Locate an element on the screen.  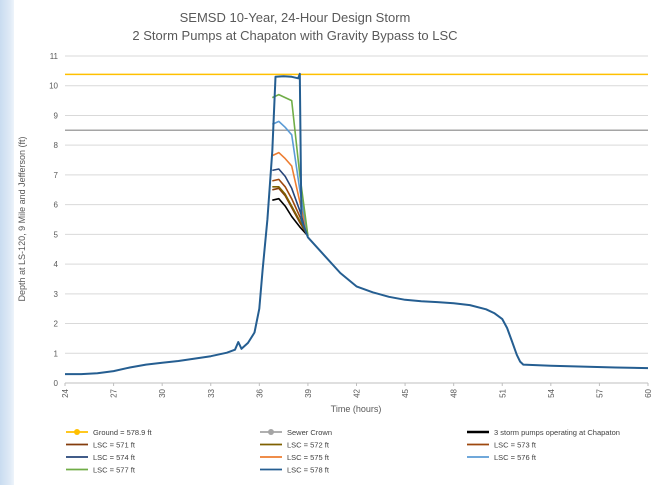
y-tick-label: 5 is located at coordinates (56, 234).